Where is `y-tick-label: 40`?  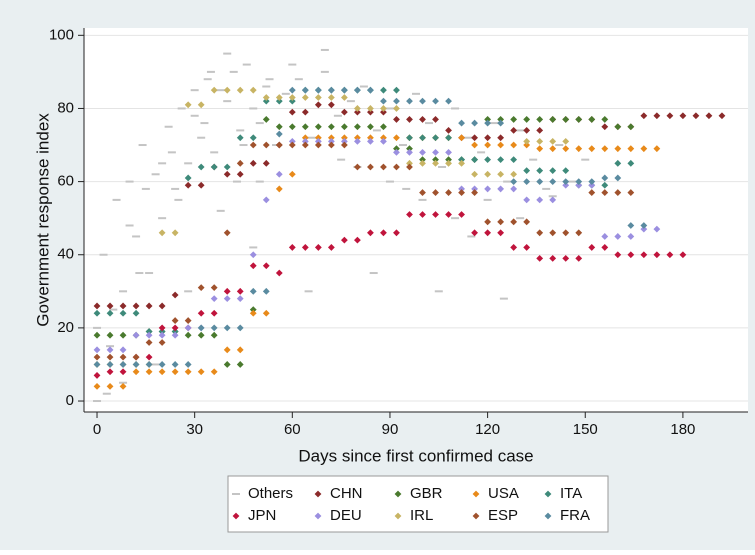 y-tick-label: 40 is located at coordinates (65, 254).